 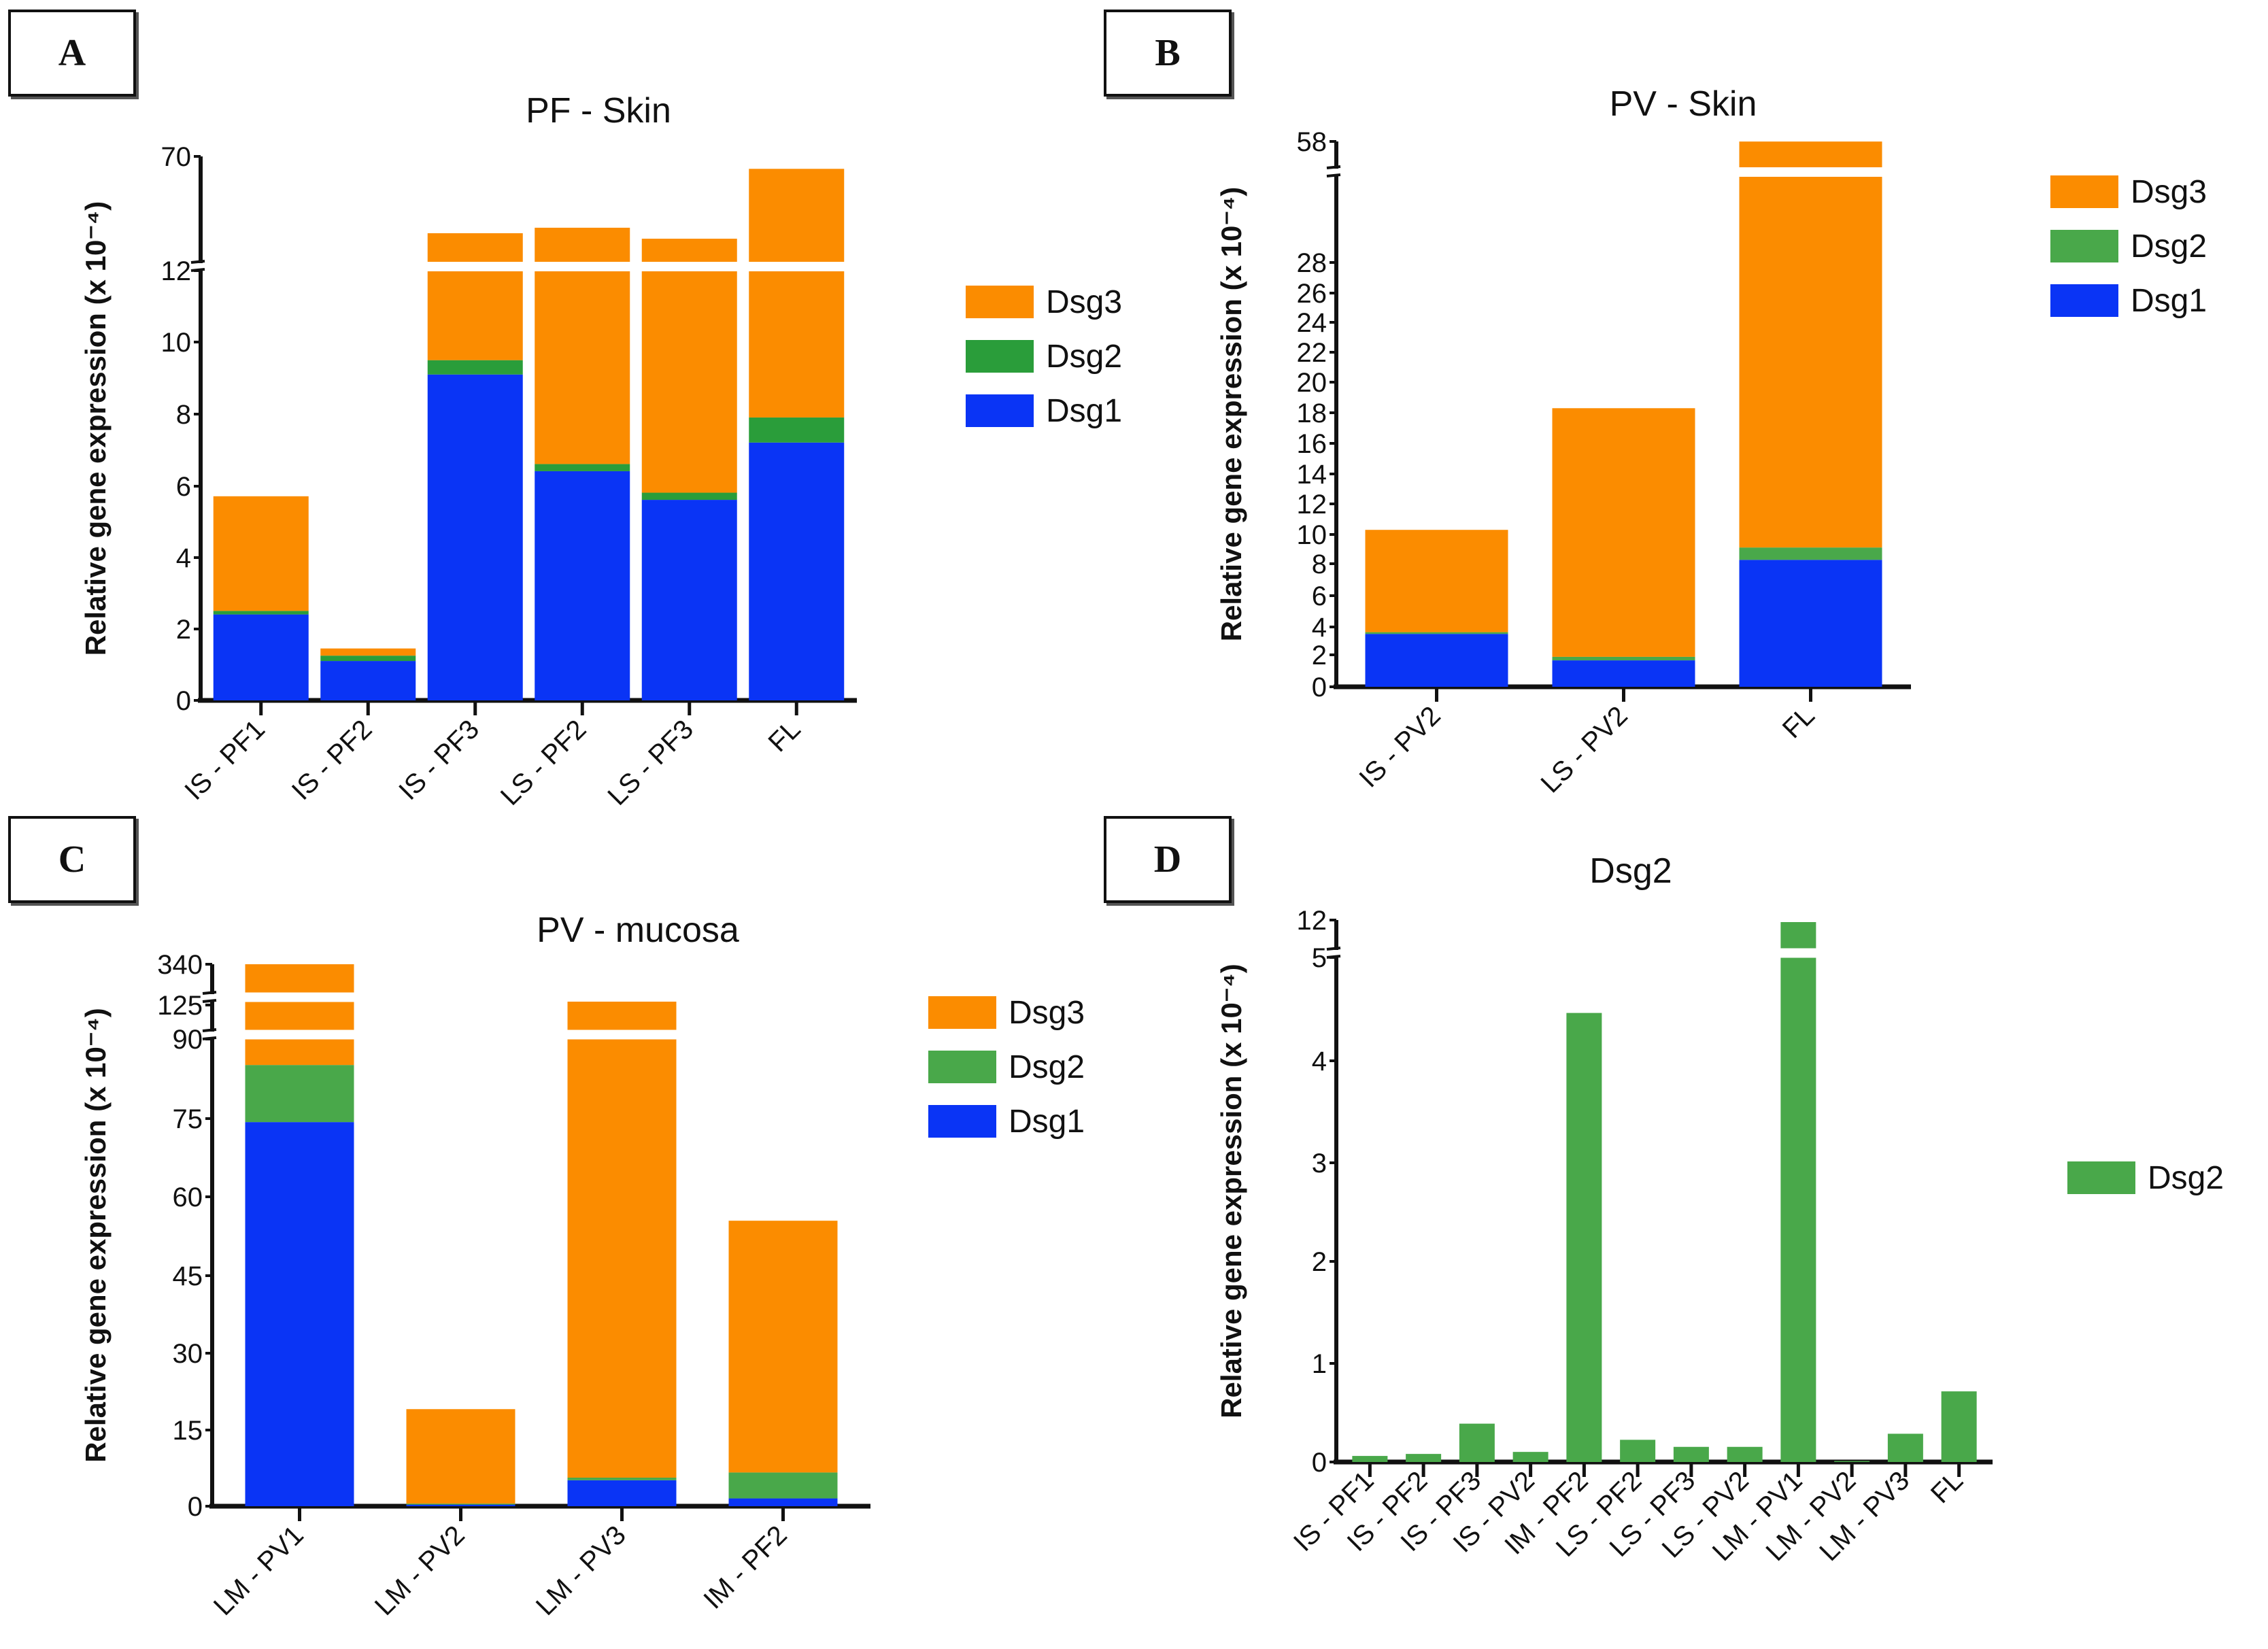 What do you see at coordinates (543, 763) in the screenshot?
I see `x-tick-label: LS - PF2` at bounding box center [543, 763].